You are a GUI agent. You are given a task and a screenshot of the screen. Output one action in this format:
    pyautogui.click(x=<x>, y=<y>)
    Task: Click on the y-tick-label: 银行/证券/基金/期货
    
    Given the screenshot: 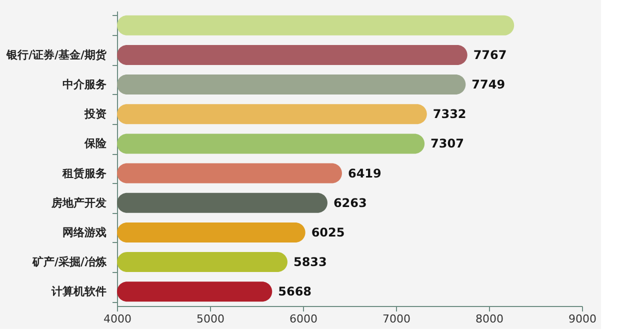 What is the action you would take?
    pyautogui.click(x=56, y=55)
    